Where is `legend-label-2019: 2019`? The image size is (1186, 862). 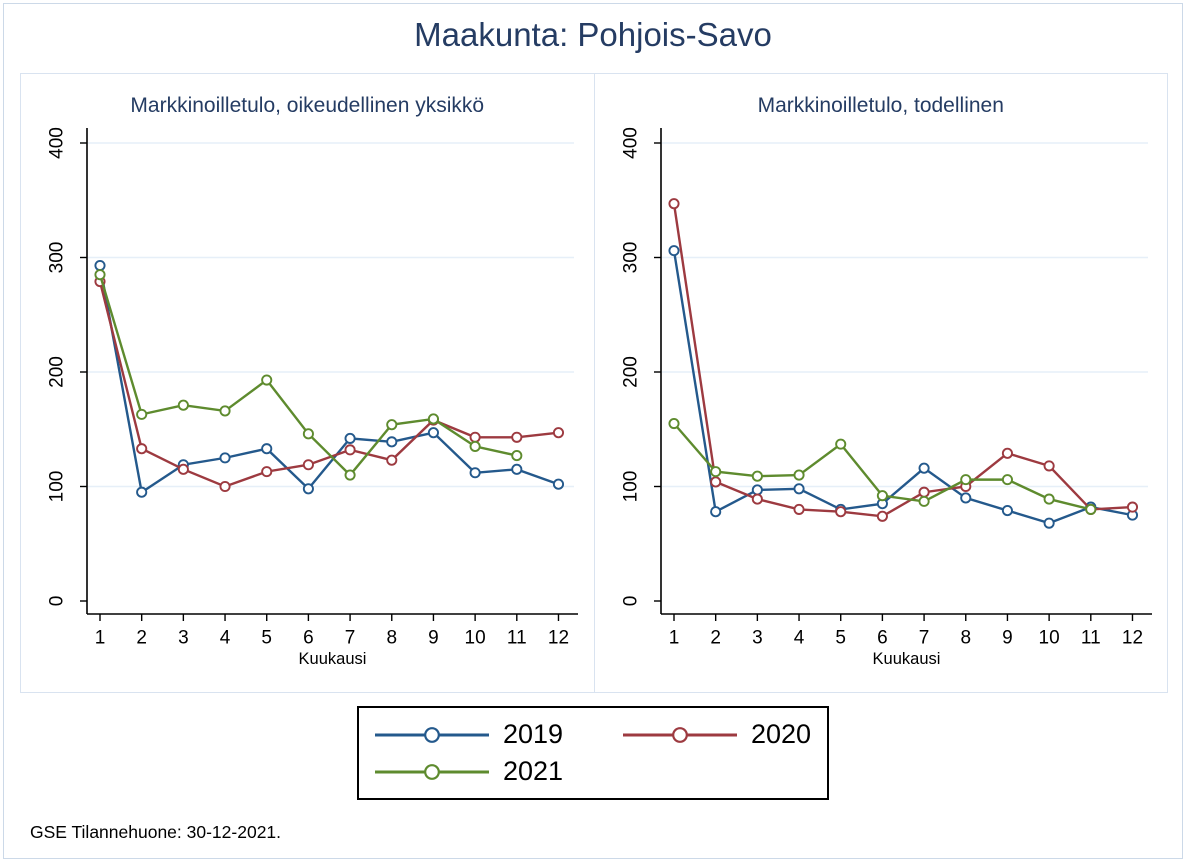
legend-label-2019: 2019 is located at coordinates (533, 734).